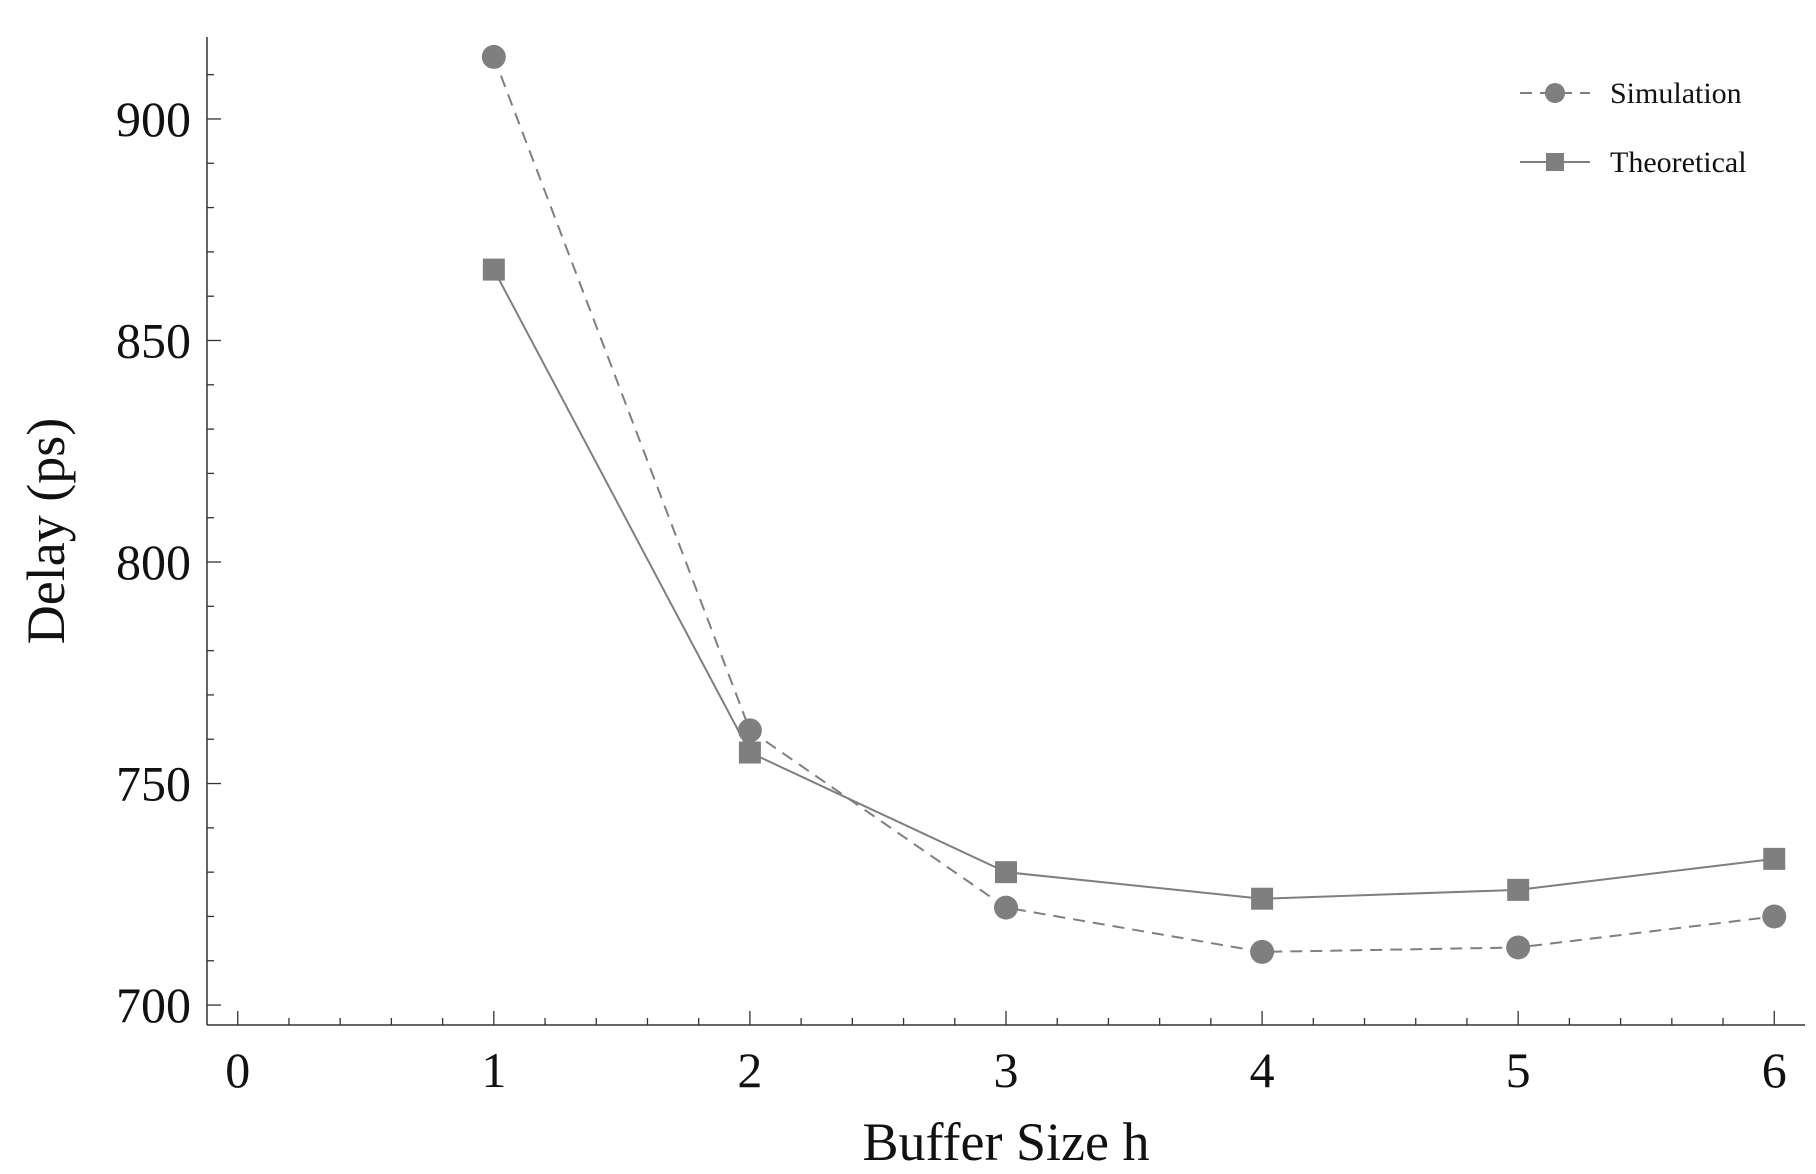 The height and width of the screenshot is (1174, 1816). Describe the element at coordinates (153, 562) in the screenshot. I see `y-tick-label: 800` at that location.